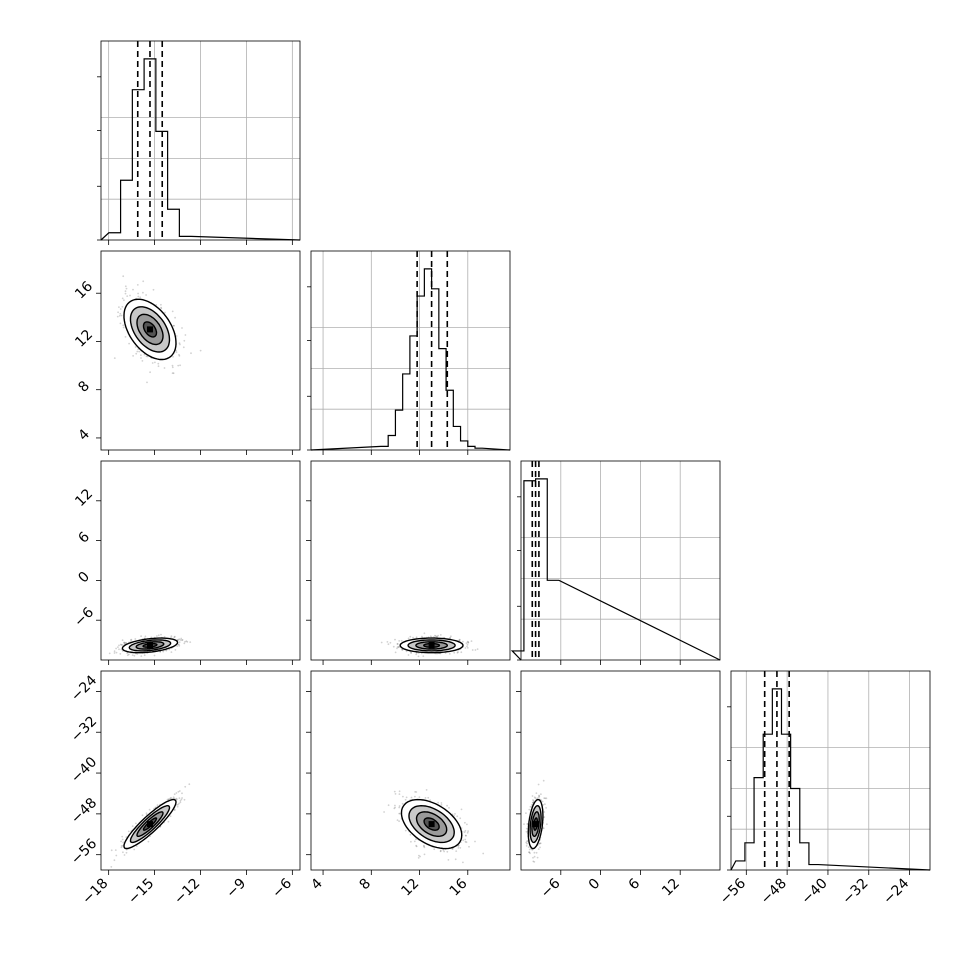 This screenshot has width=970, height=970. What do you see at coordinates (84, 498) in the screenshot?
I see `y-tick-label: 12` at bounding box center [84, 498].